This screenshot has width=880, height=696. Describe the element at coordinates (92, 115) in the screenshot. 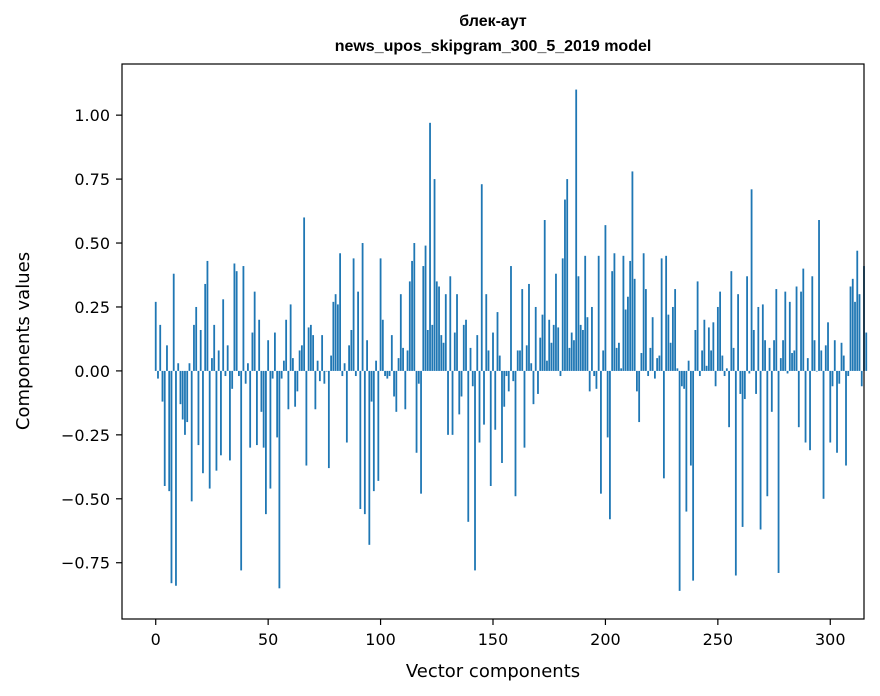

I see `y-tick-label-7: 1.00` at that location.